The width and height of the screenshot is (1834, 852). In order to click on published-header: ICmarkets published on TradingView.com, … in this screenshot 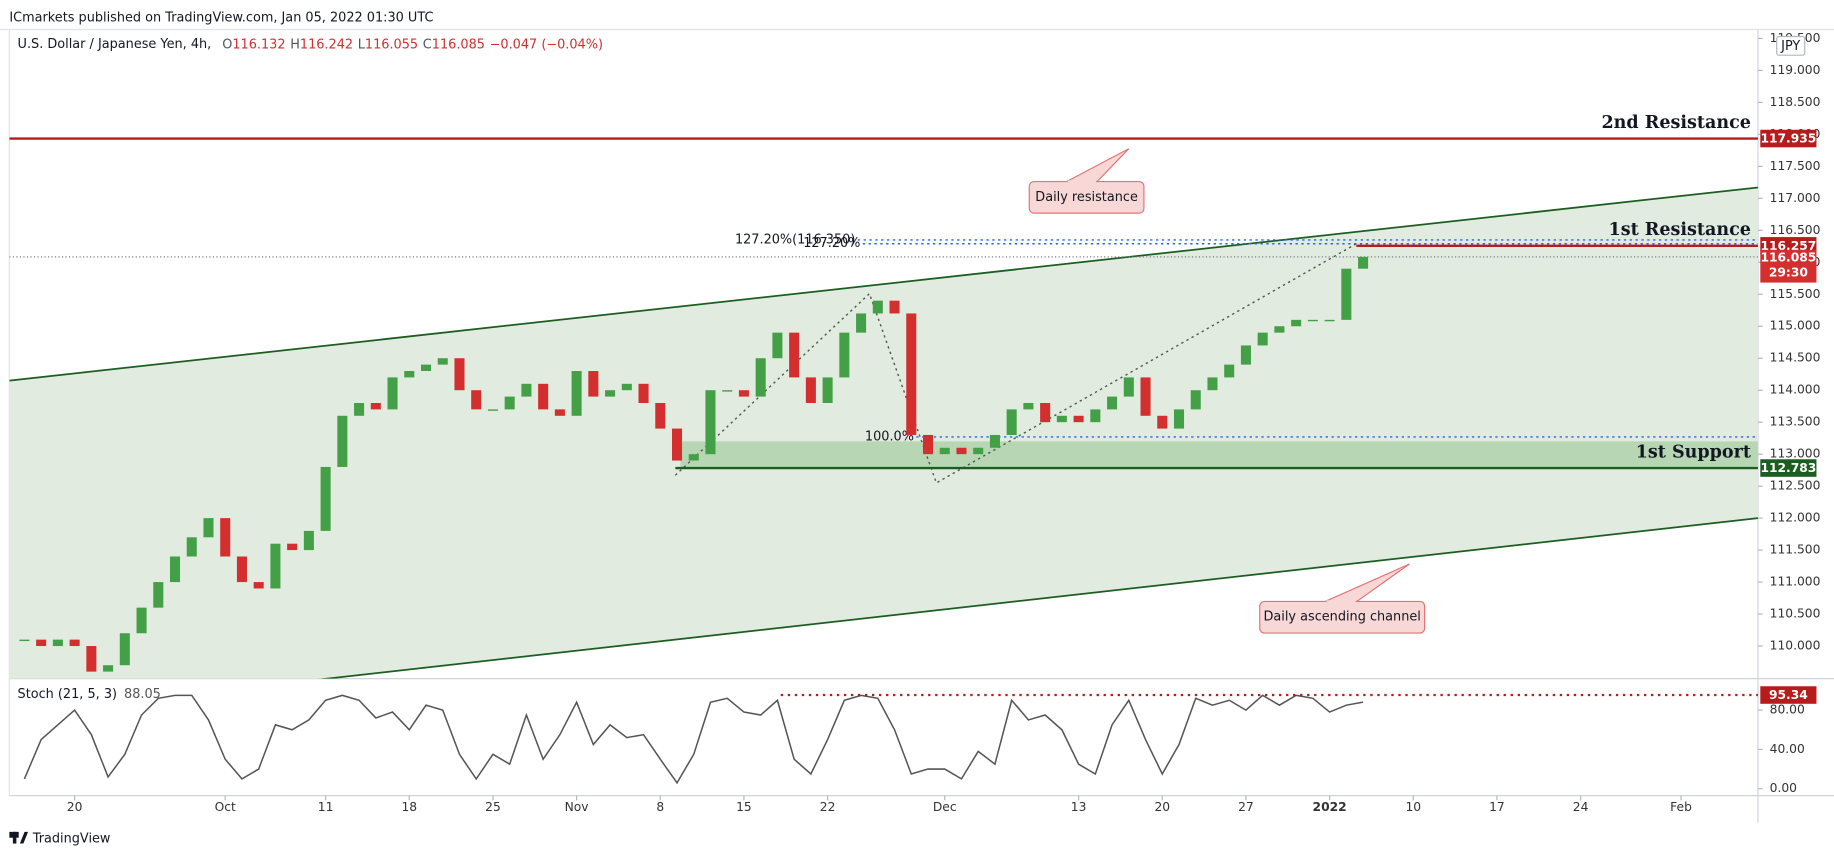, I will do `click(221, 17)`.